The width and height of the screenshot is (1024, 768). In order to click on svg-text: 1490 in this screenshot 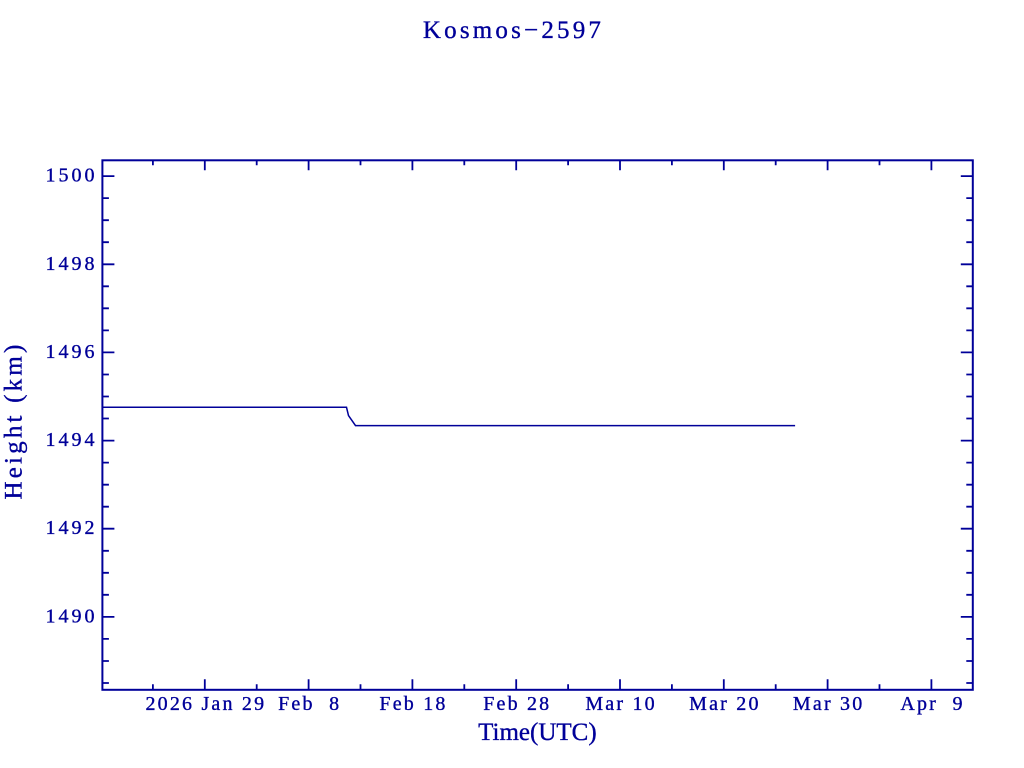, I will do `click(72, 616)`.